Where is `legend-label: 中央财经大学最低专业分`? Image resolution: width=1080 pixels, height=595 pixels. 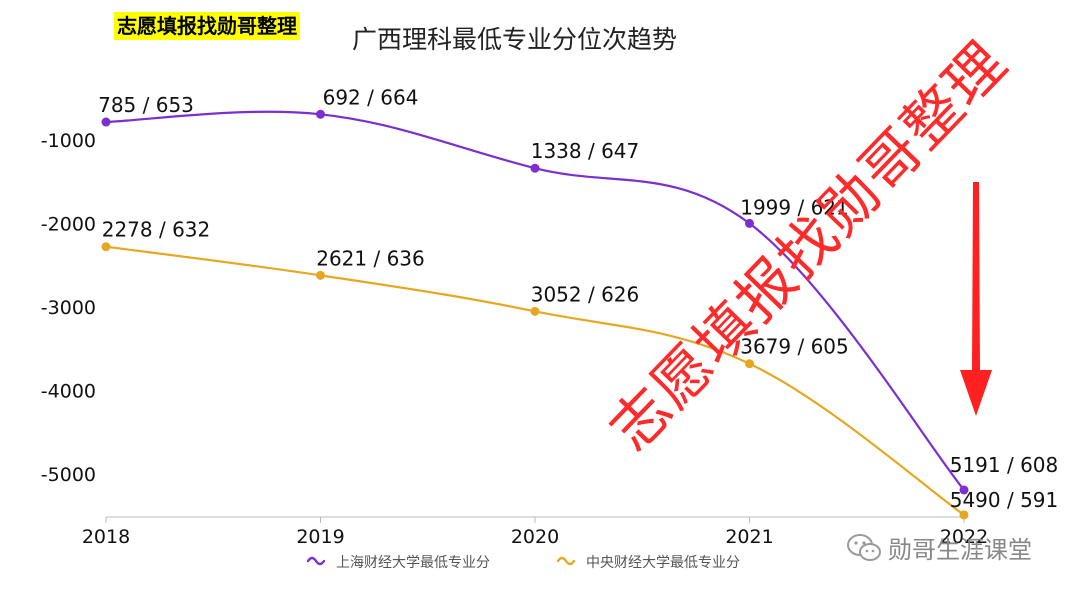 legend-label: 中央财经大学最低专业分 is located at coordinates (663, 563).